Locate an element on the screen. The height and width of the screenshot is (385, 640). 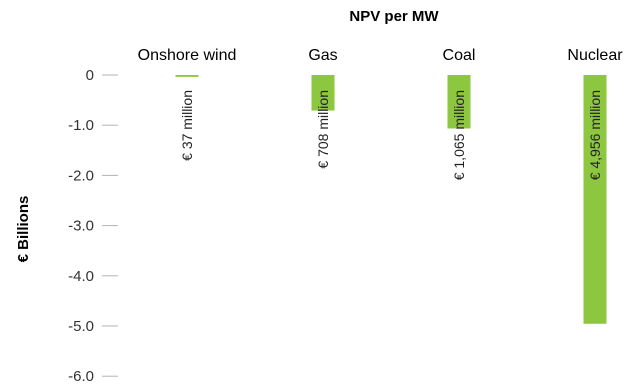
y-tick-label: 0 is located at coordinates (90, 75).